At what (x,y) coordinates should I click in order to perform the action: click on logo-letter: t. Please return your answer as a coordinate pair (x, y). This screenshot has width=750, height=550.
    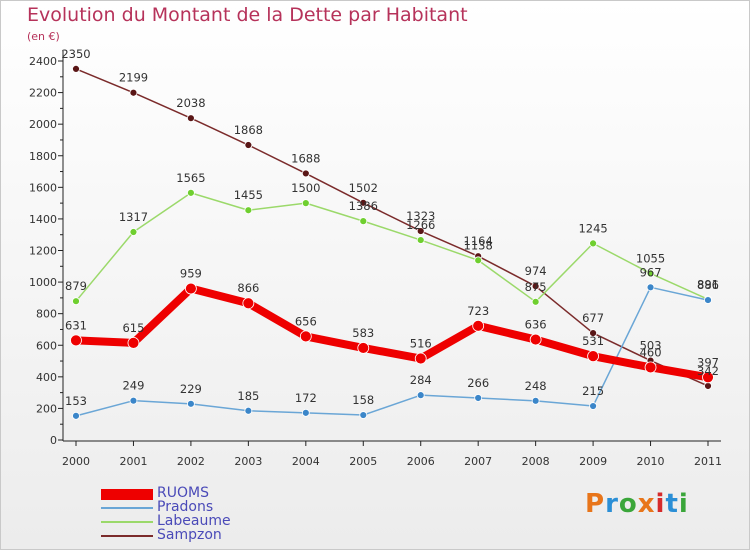
    Looking at the image, I should click on (672, 504).